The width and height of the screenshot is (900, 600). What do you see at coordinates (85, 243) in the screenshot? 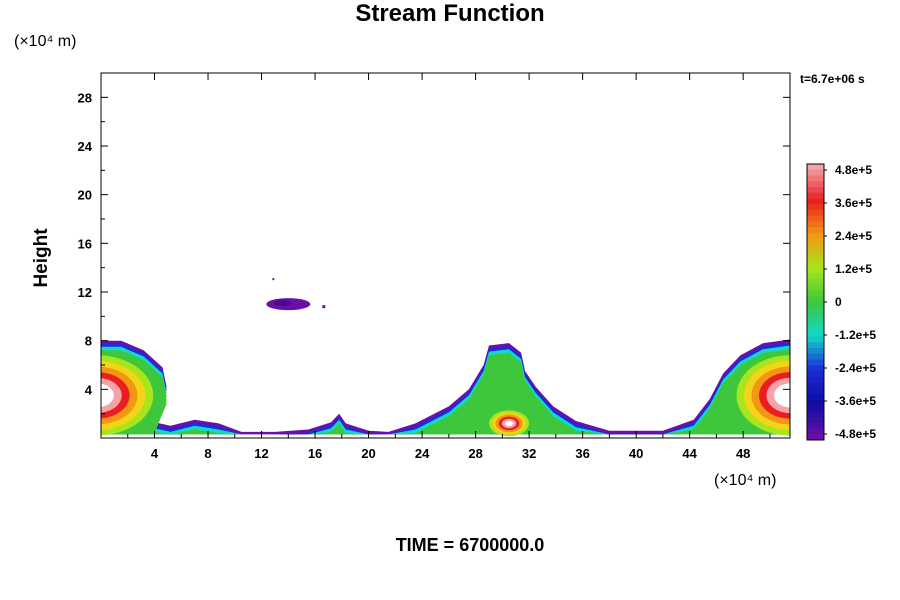
I see `y-tick-label: 16` at bounding box center [85, 243].